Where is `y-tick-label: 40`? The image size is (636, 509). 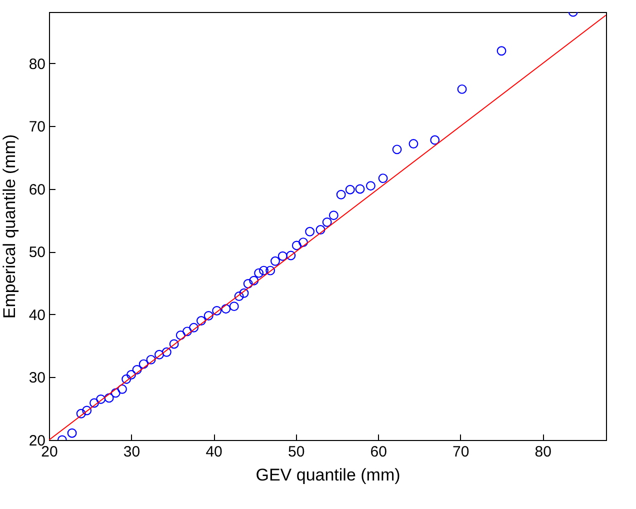
y-tick-label: 40 is located at coordinates (37, 315).